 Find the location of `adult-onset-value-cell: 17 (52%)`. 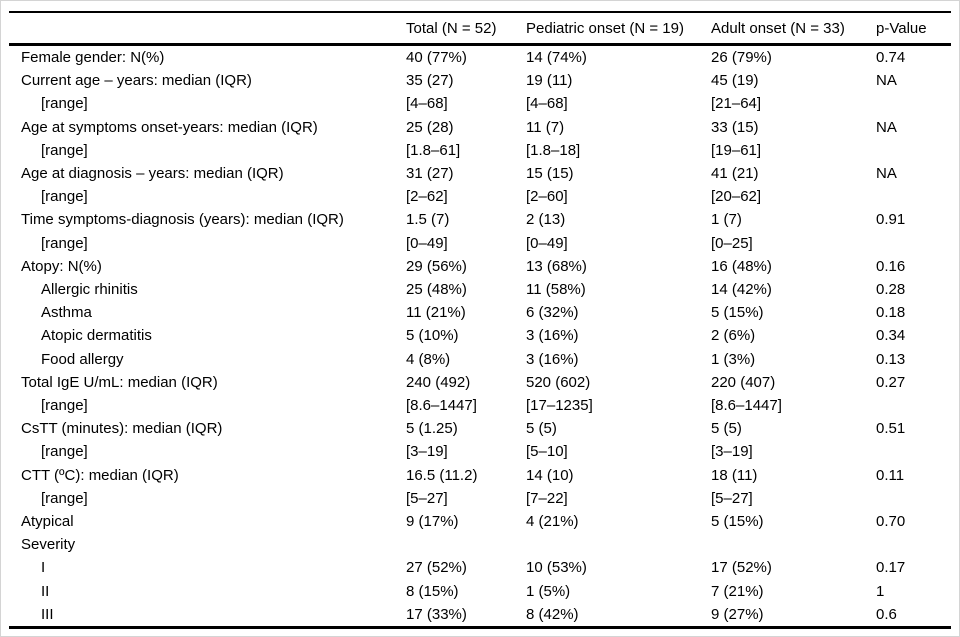

adult-onset-value-cell: 17 (52%) is located at coordinates (741, 568).